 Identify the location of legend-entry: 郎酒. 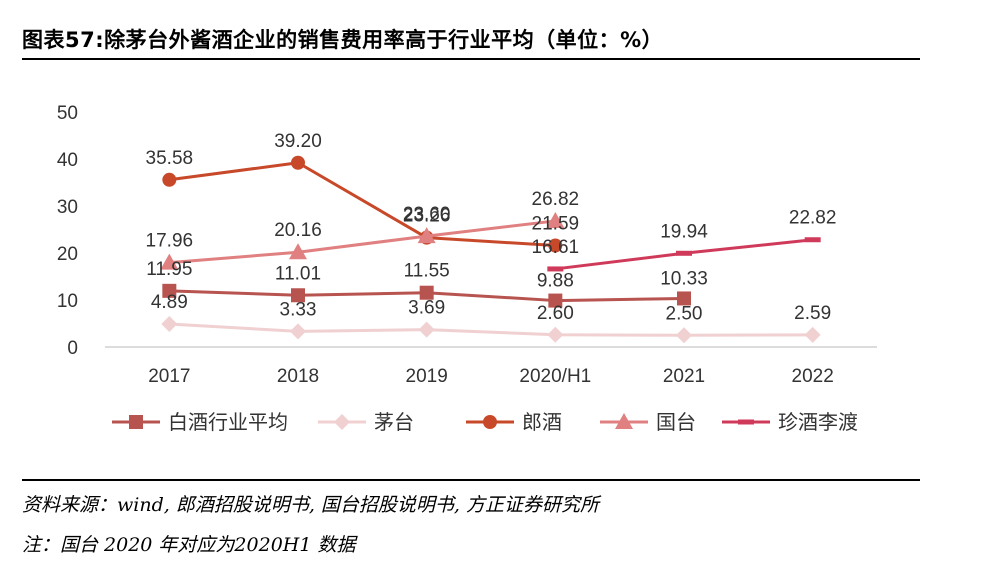
(542, 422).